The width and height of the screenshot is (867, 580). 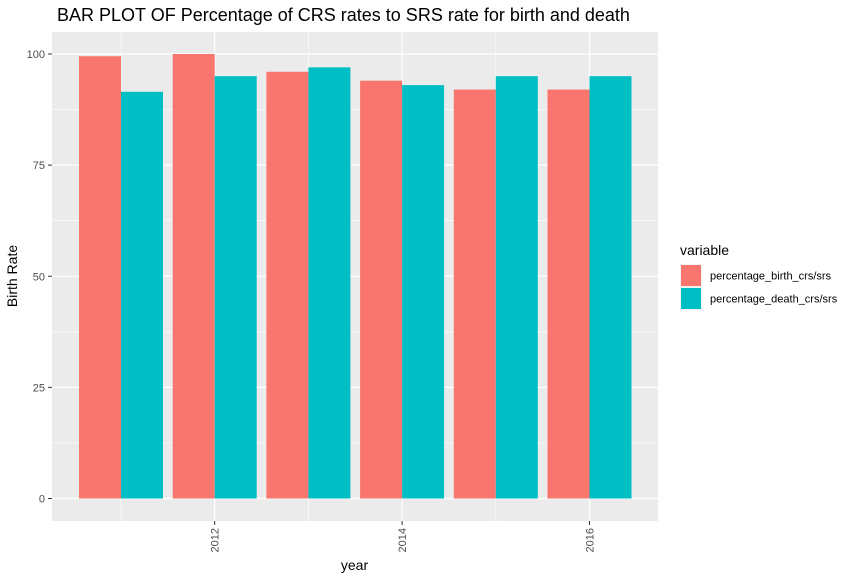 What do you see at coordinates (610, 287) in the screenshot?
I see `bar-death-2016` at bounding box center [610, 287].